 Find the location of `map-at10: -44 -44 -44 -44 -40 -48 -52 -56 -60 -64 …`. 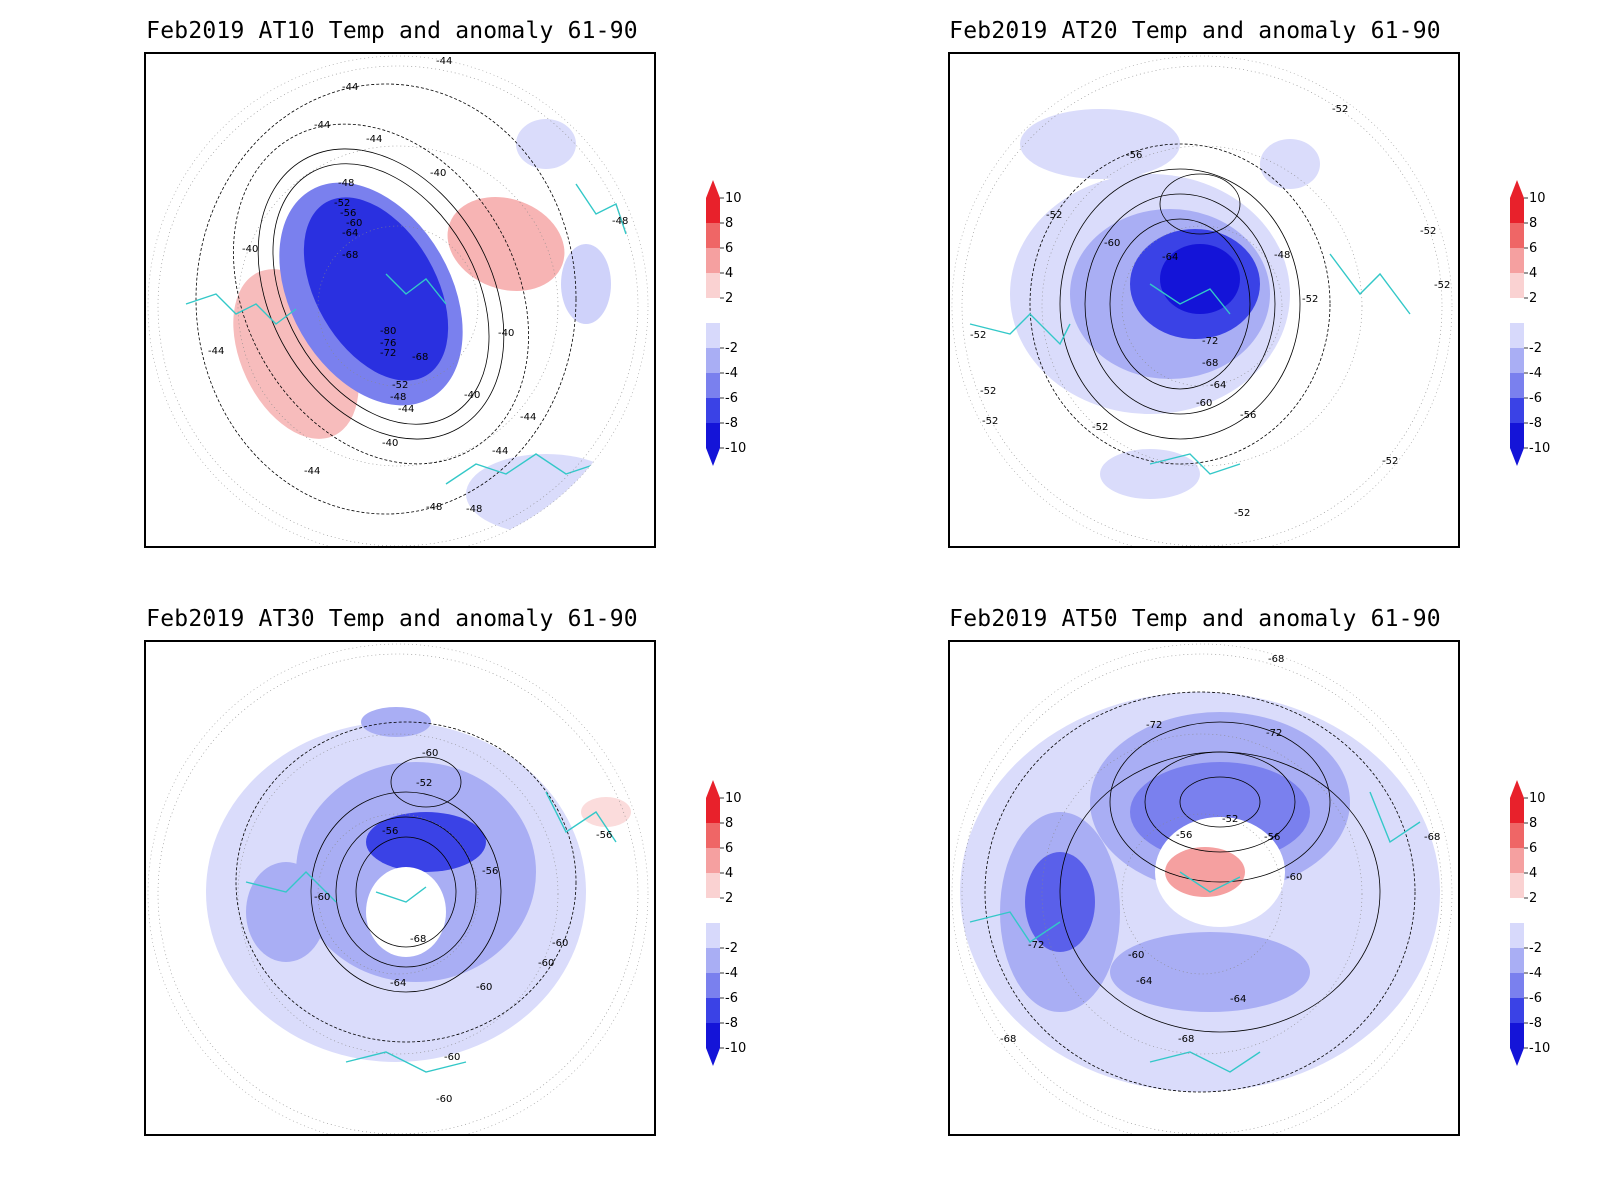

map-at10: -44 -44 -44 -44 -40 -48 -52 -56 -60 -64 … is located at coordinates (400, 300).